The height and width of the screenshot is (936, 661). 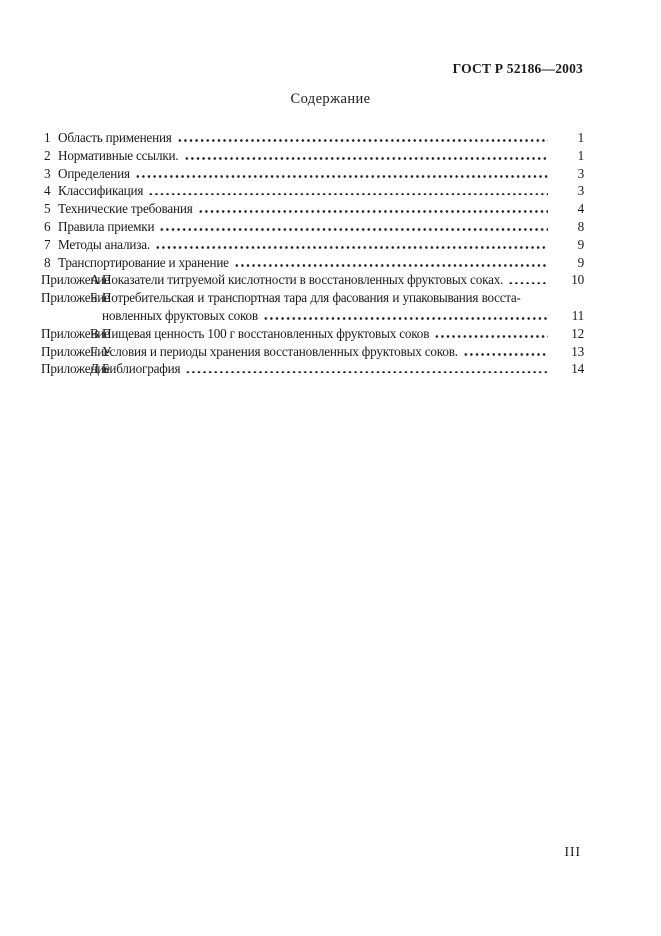 What do you see at coordinates (101, 191) in the screenshot?
I see `toc-entry-title: Классификация` at bounding box center [101, 191].